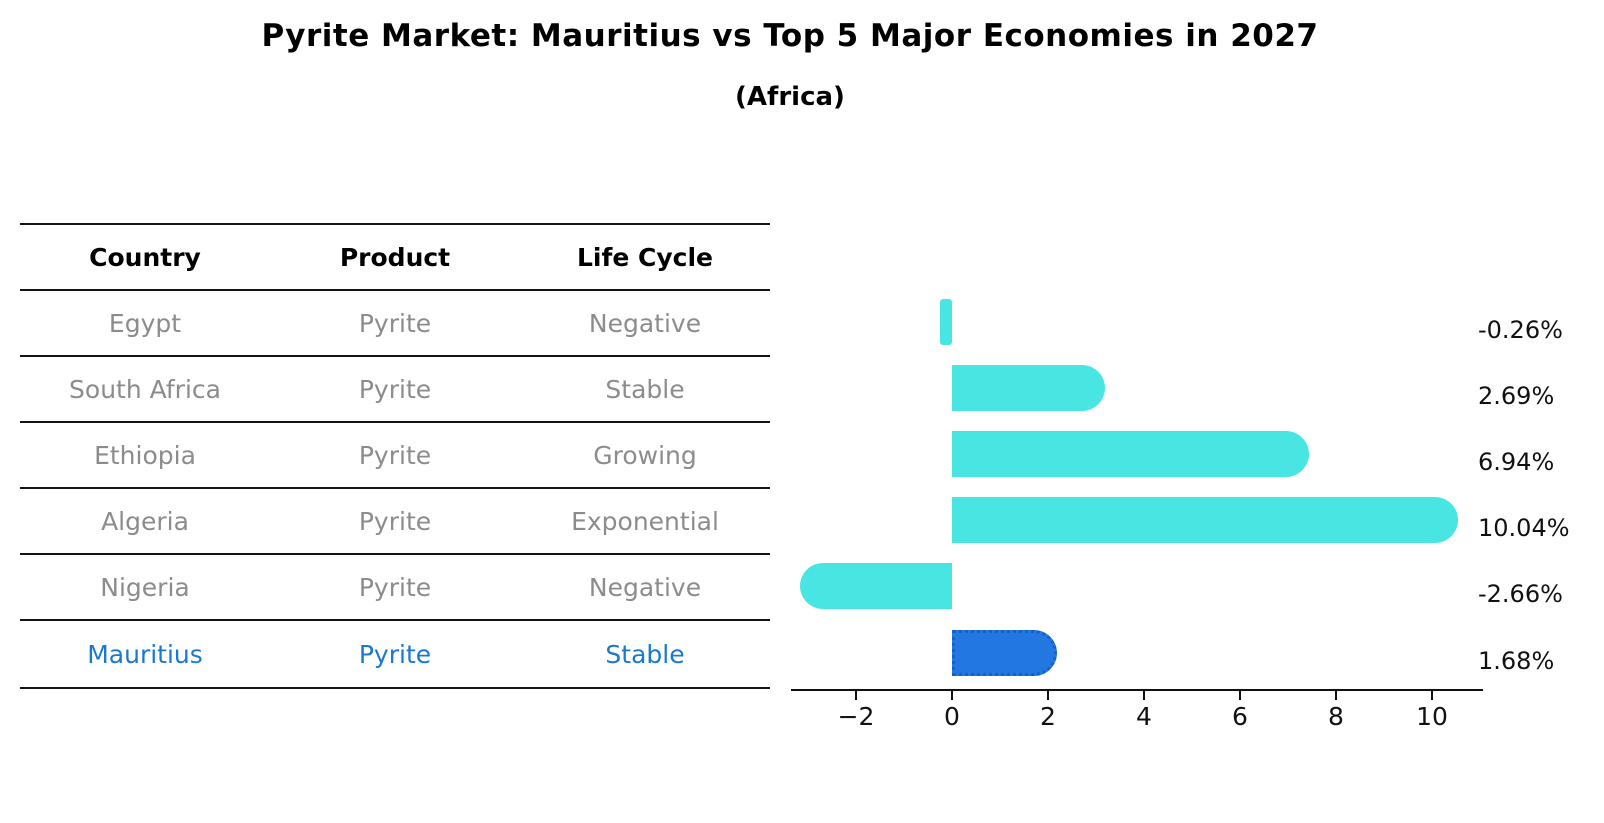 The width and height of the screenshot is (1604, 823). Describe the element at coordinates (952, 716) in the screenshot. I see `x-tick-label: 0` at that location.